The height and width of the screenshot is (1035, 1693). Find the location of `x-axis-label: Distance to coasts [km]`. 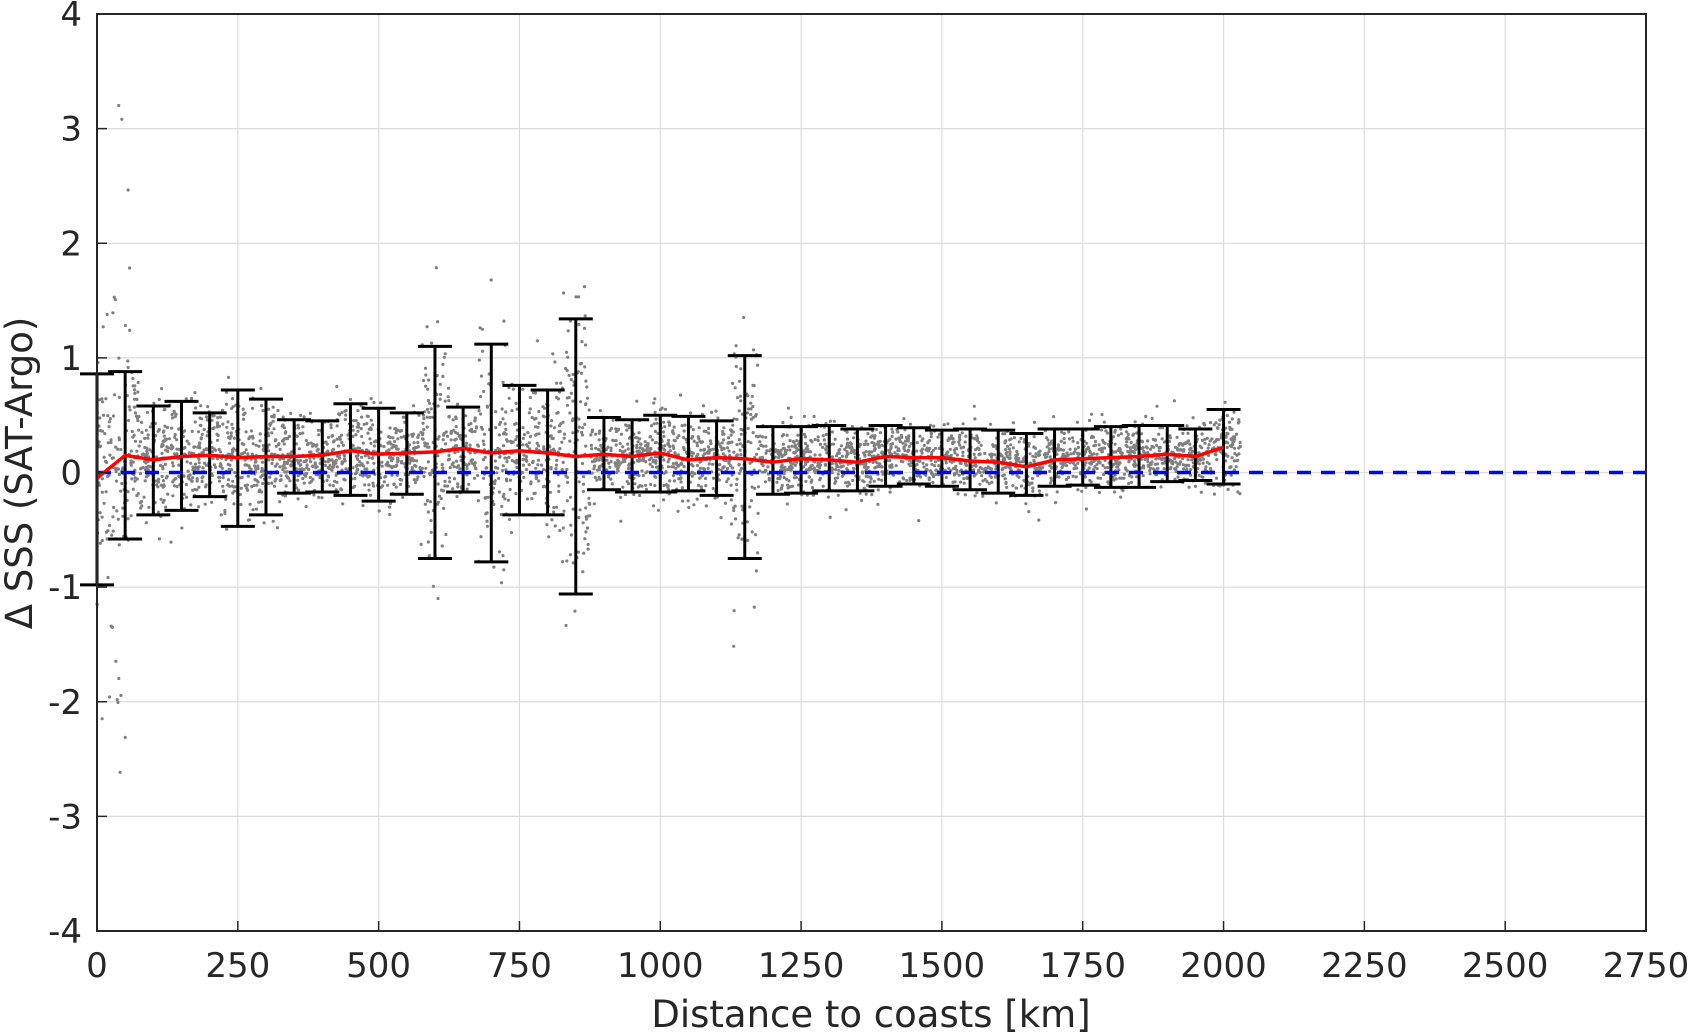

x-axis-label: Distance to coasts [km] is located at coordinates (870, 1014).